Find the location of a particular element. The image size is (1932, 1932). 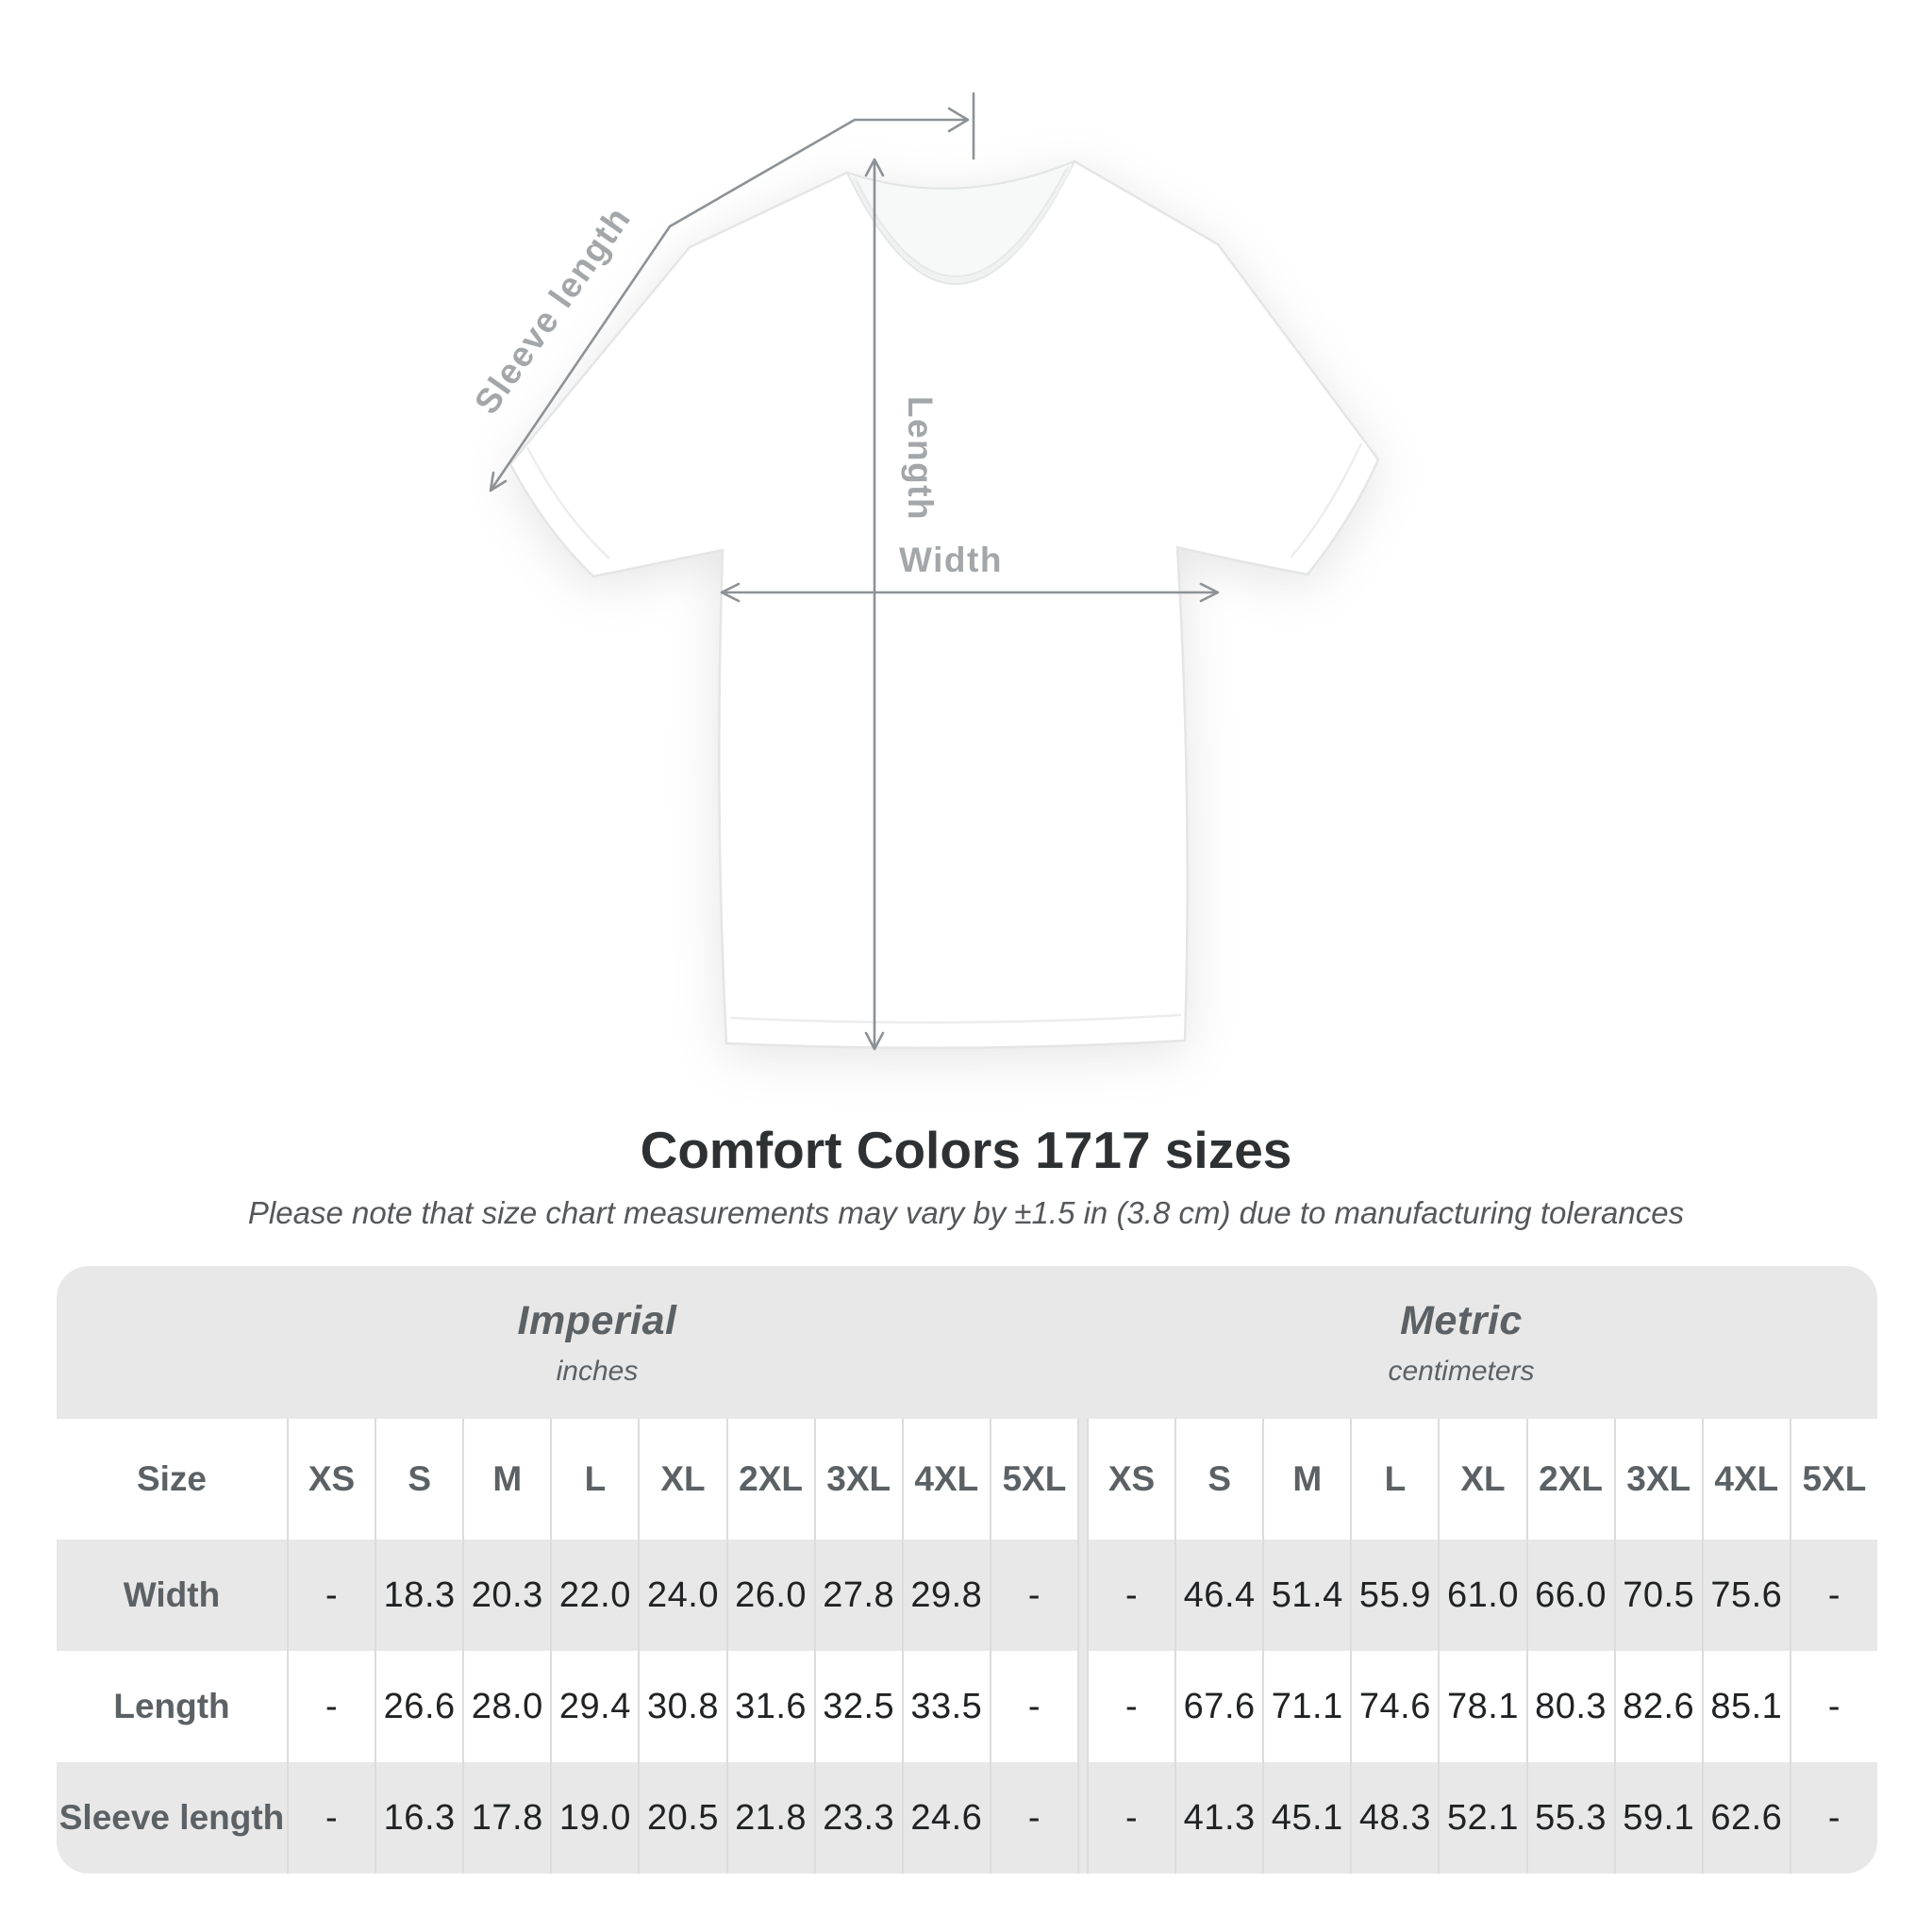

size-header-metric-xs: XS is located at coordinates (1131, 1479).